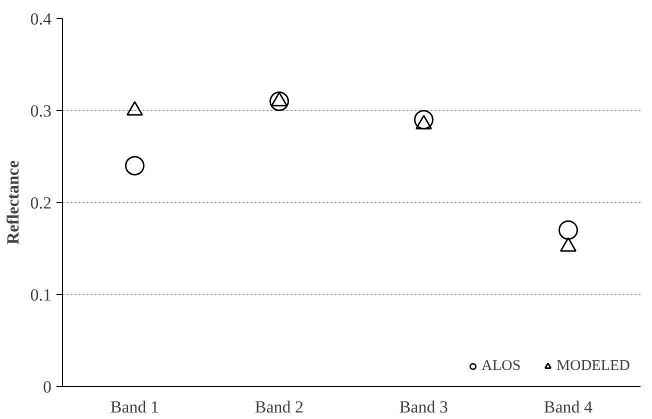  What do you see at coordinates (41, 203) in the screenshot?
I see `y-tick-label: 0.2` at bounding box center [41, 203].